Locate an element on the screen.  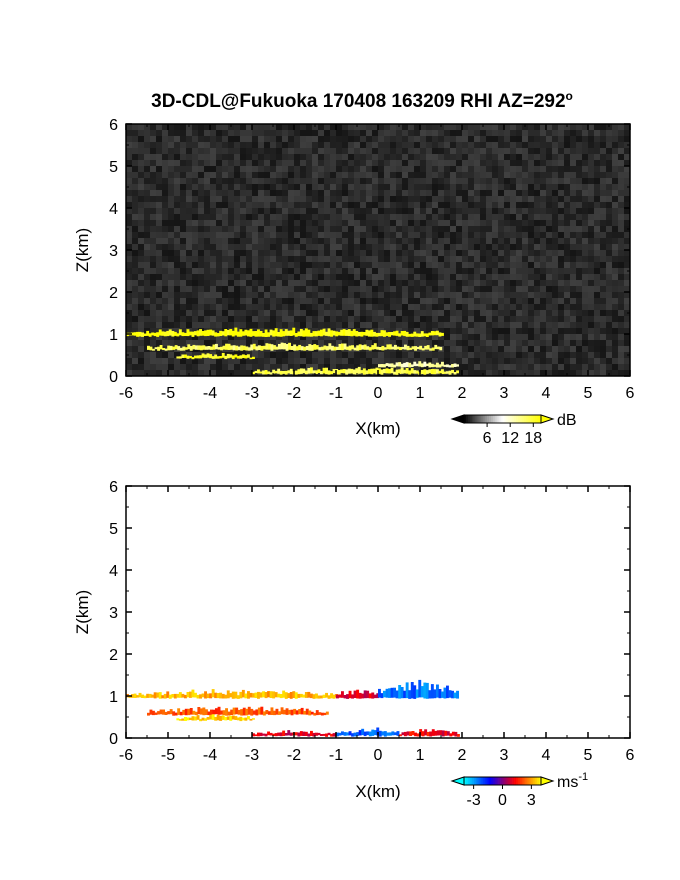
colorbar-tick-label: 6 is located at coordinates (487, 438).